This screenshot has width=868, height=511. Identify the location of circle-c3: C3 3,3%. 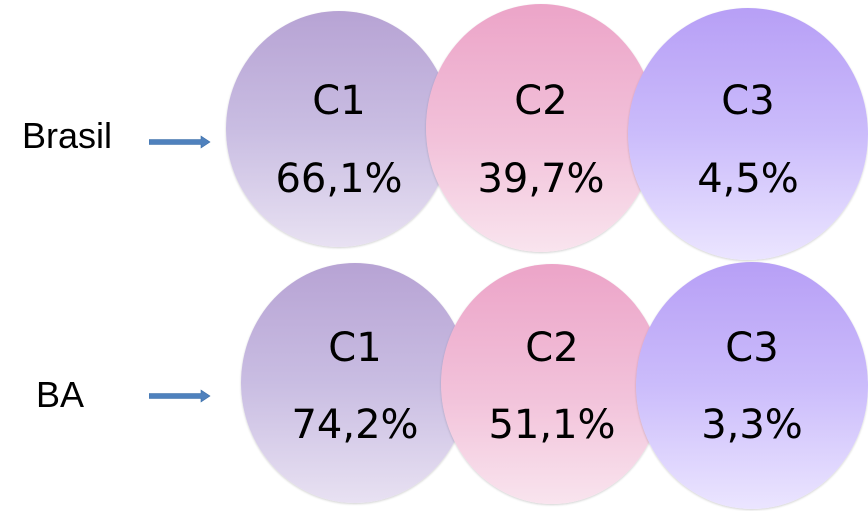
(752, 385).